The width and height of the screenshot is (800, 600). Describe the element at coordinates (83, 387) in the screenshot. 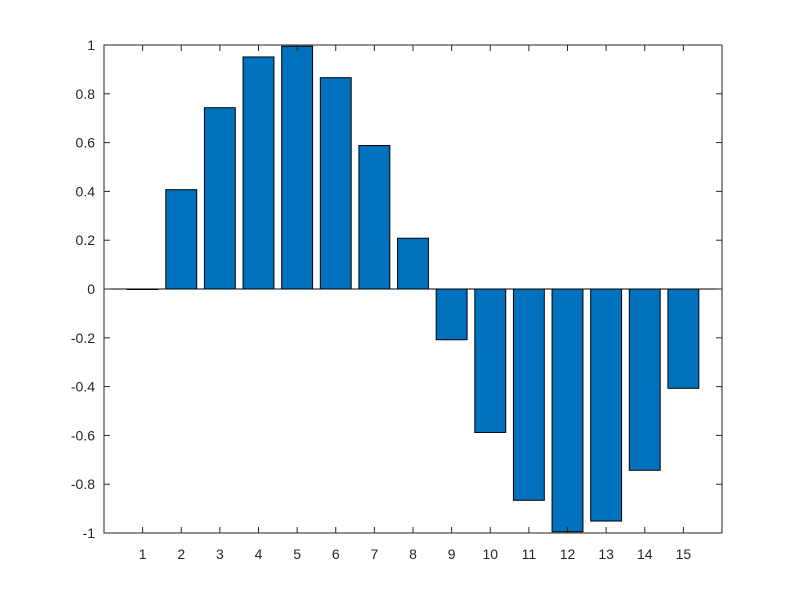

I see `y-tick-label: -0.4` at that location.